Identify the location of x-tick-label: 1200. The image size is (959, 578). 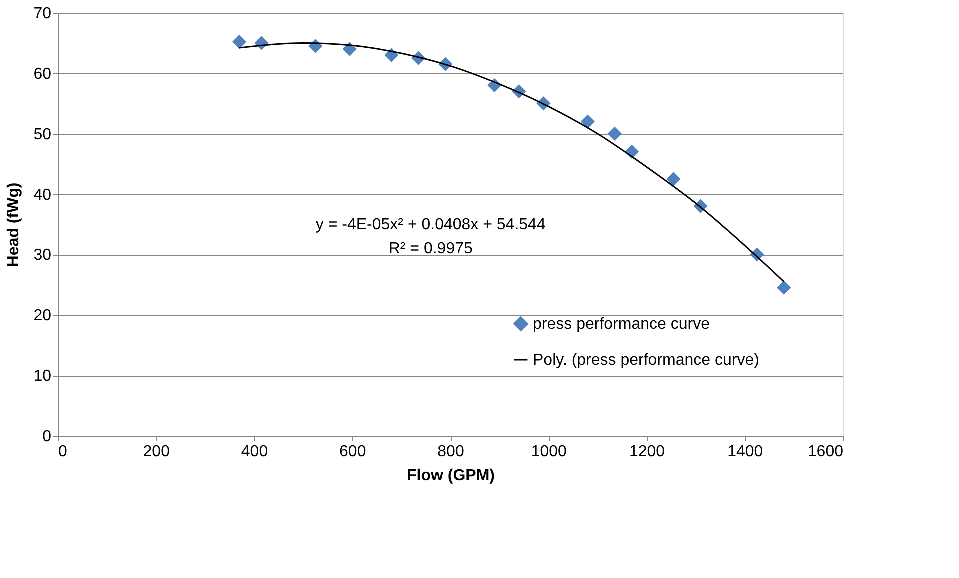
(647, 452).